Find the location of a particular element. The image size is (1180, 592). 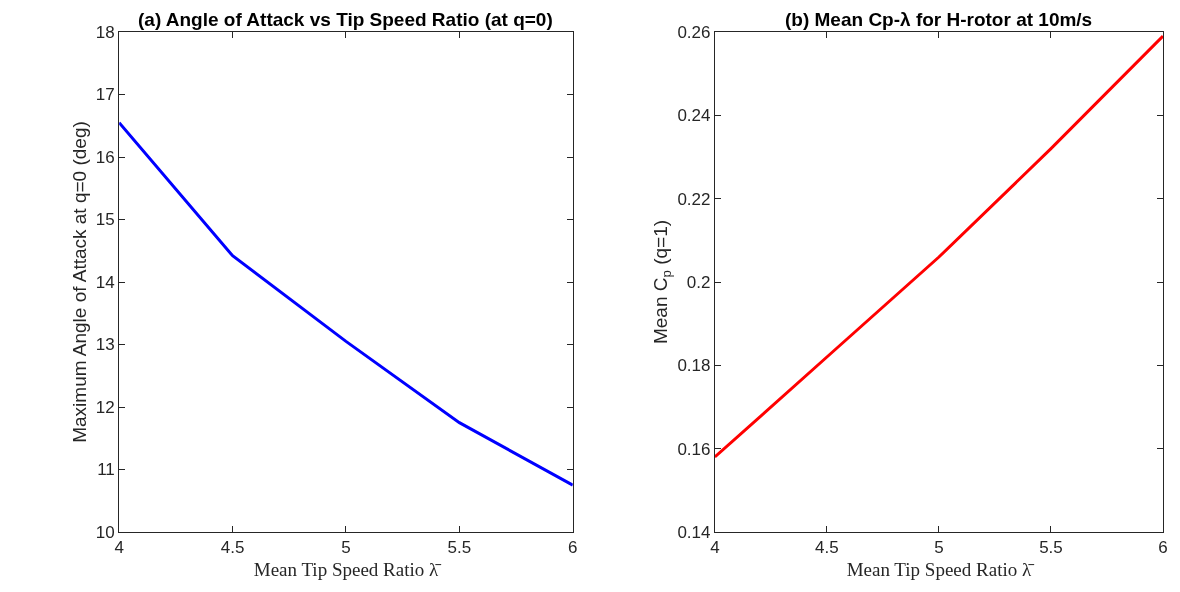

y-tick-label: 14 is located at coordinates (105, 282).